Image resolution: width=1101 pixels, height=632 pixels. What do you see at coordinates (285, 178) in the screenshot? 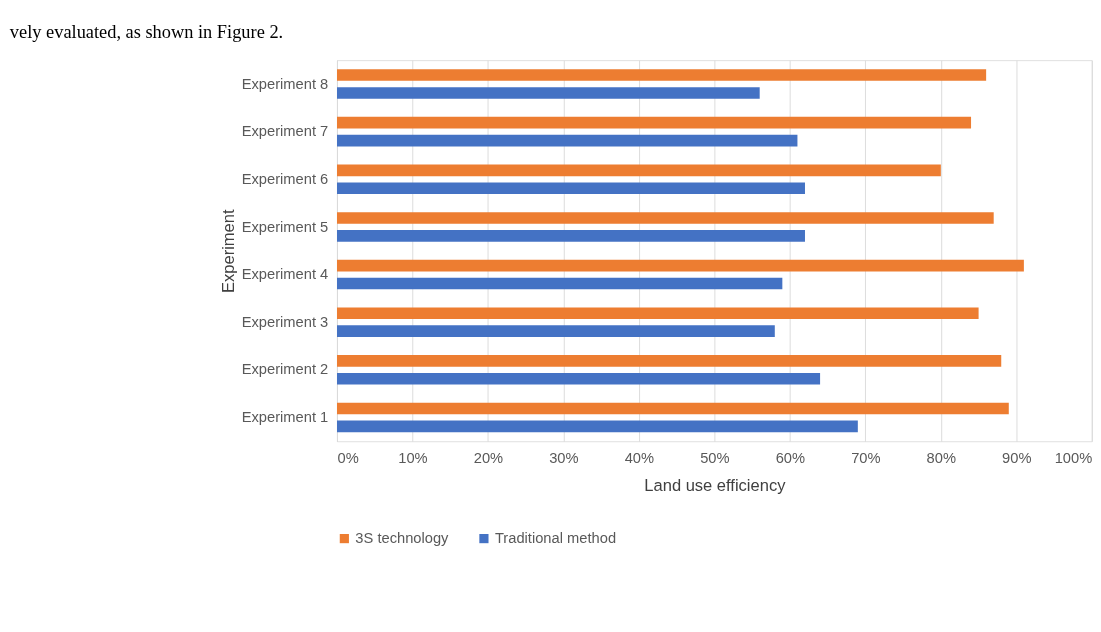
I see `y-tick-label: Experiment 6` at bounding box center [285, 178].